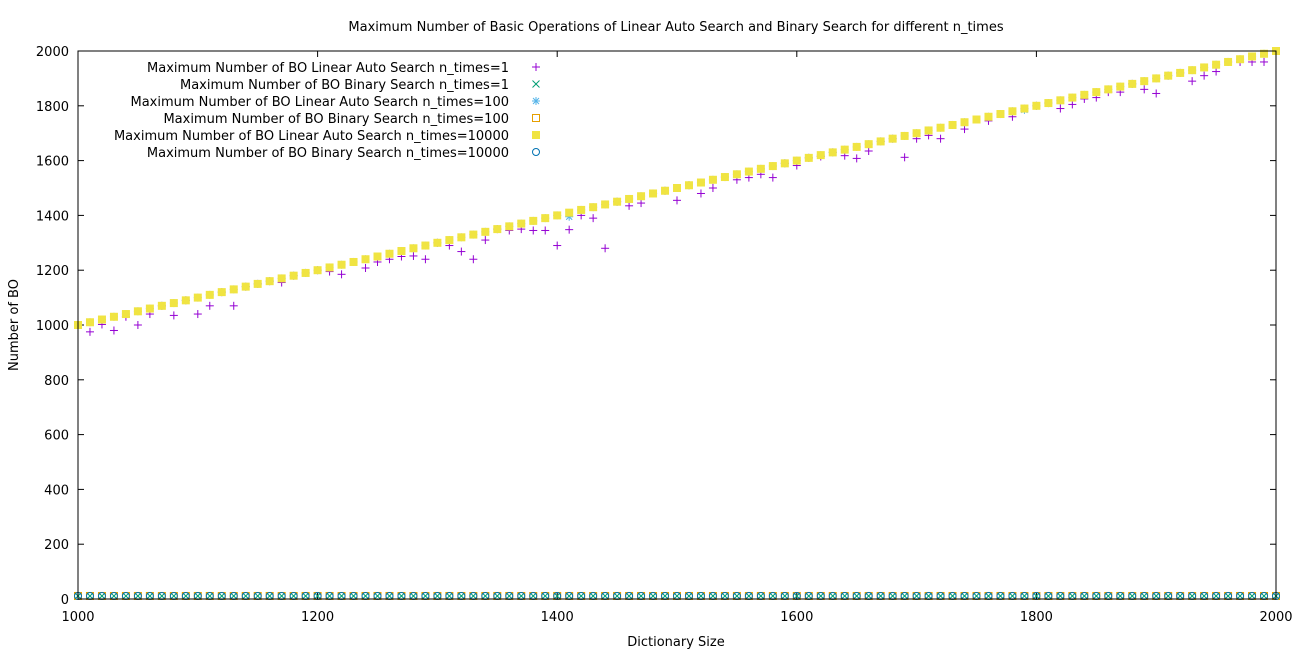 The width and height of the screenshot is (1299, 653). Describe the element at coordinates (52, 271) in the screenshot. I see `y-tick-label: 1200` at that location.